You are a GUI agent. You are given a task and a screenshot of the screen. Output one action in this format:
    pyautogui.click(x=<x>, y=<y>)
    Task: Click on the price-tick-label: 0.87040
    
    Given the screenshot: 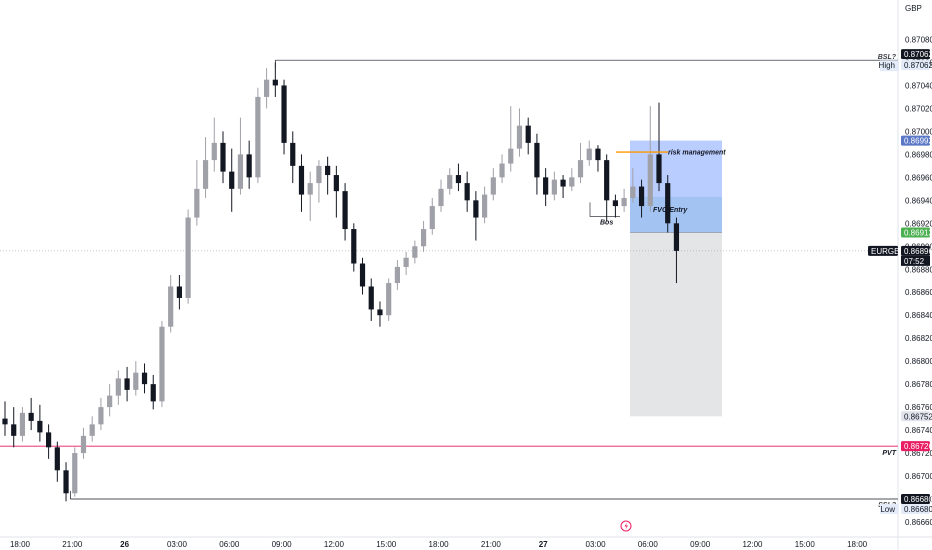 What is the action you would take?
    pyautogui.click(x=918, y=85)
    